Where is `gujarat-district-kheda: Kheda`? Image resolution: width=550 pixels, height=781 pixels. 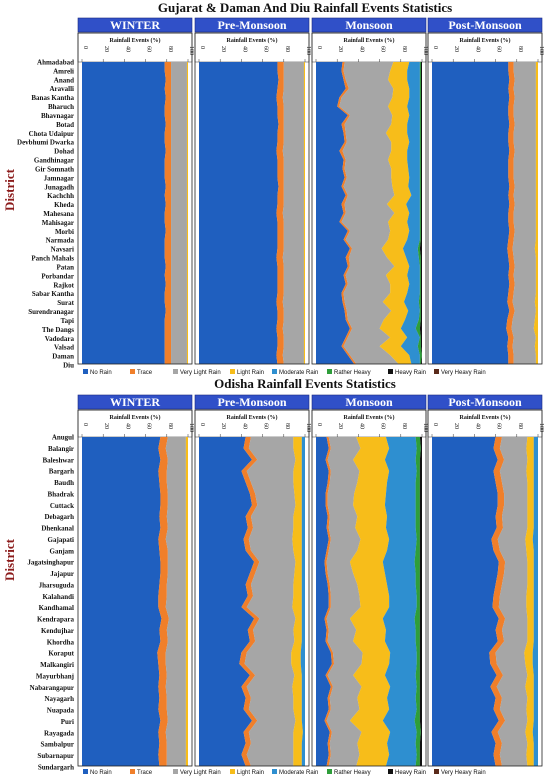
gujarat-district-kheda: Kheda is located at coordinates (64, 205).